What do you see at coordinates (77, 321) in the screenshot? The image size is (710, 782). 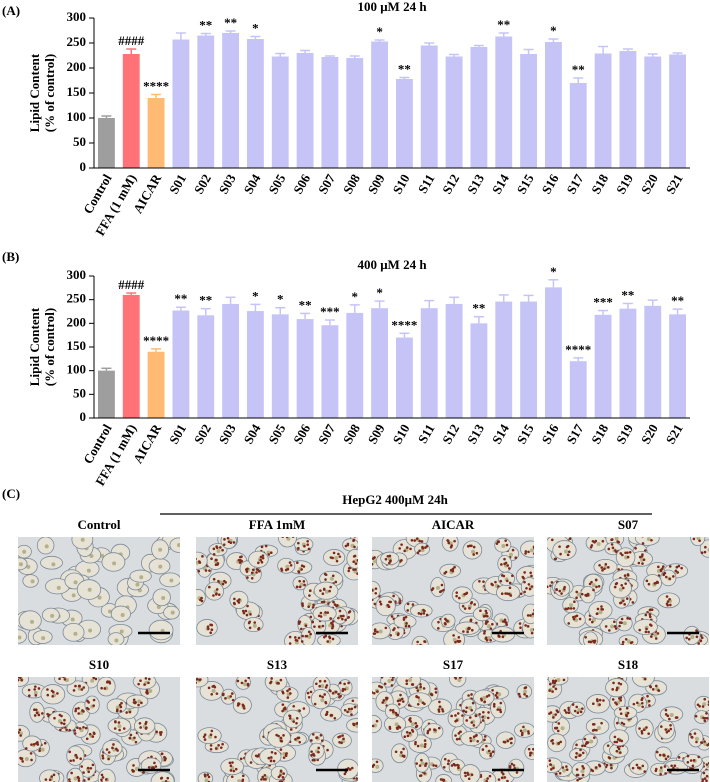 I see `y-tick-label: 200` at bounding box center [77, 321].